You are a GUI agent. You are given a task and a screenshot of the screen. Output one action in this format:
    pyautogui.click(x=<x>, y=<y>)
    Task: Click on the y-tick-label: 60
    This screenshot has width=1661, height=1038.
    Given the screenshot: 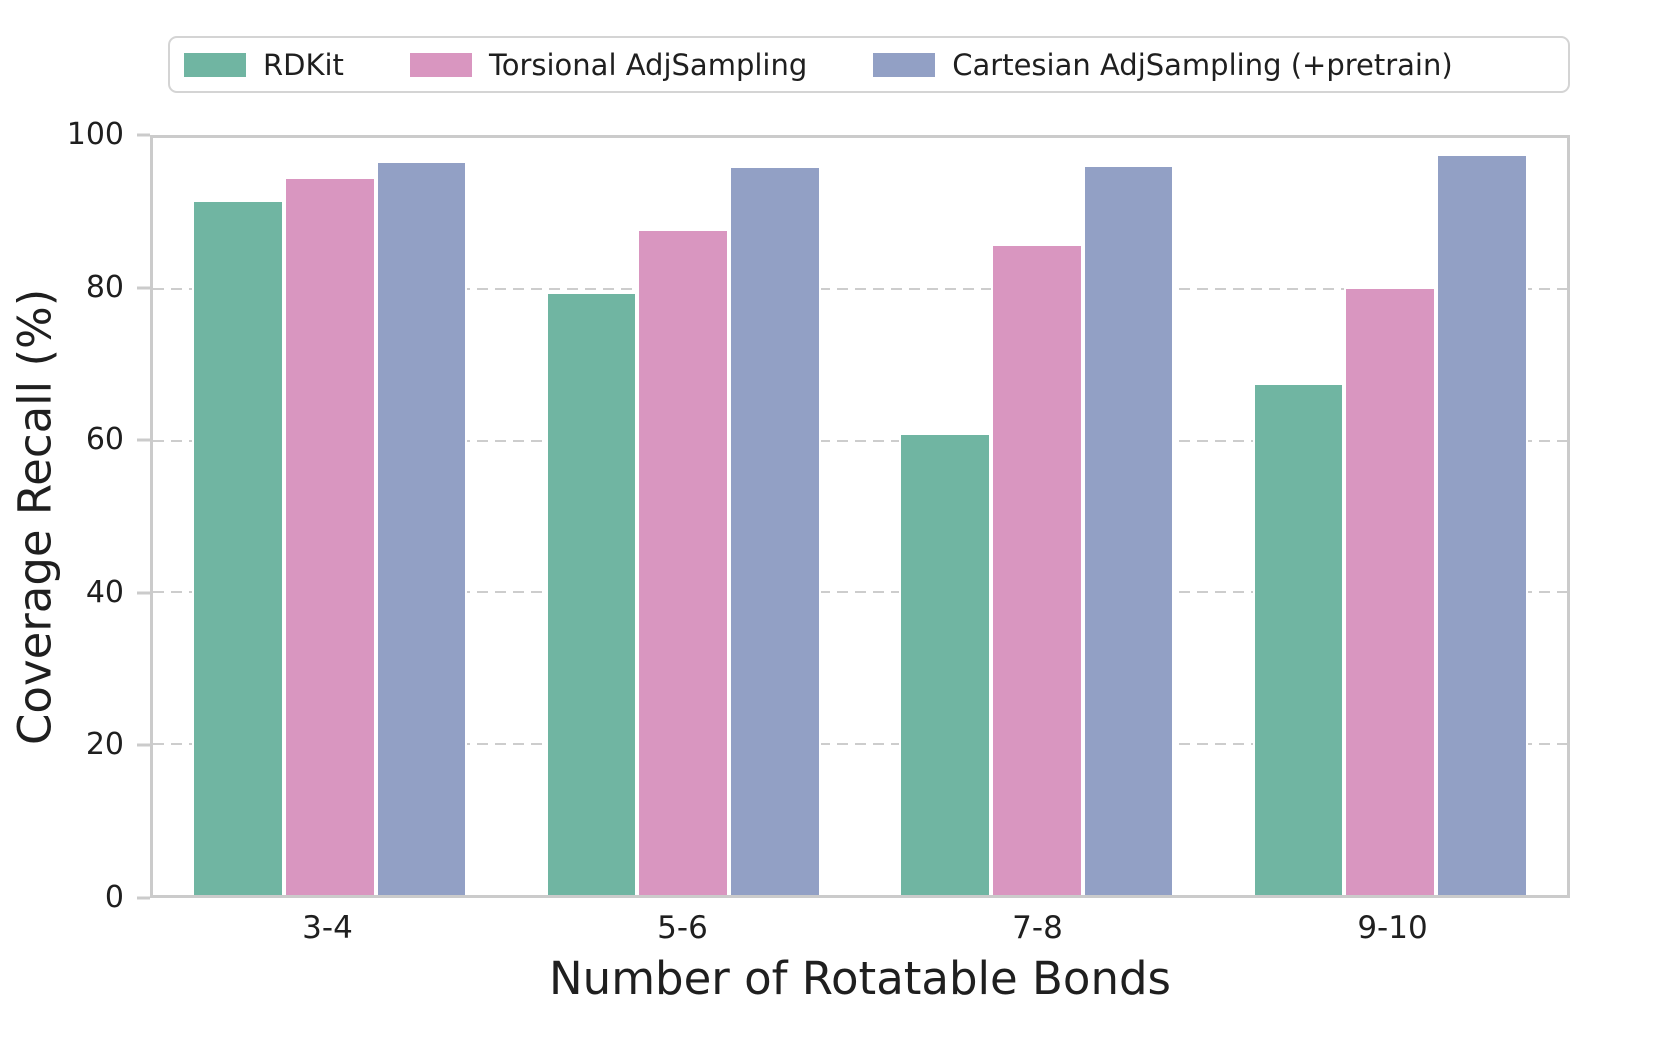 What is the action you would take?
    pyautogui.click(x=104, y=439)
    